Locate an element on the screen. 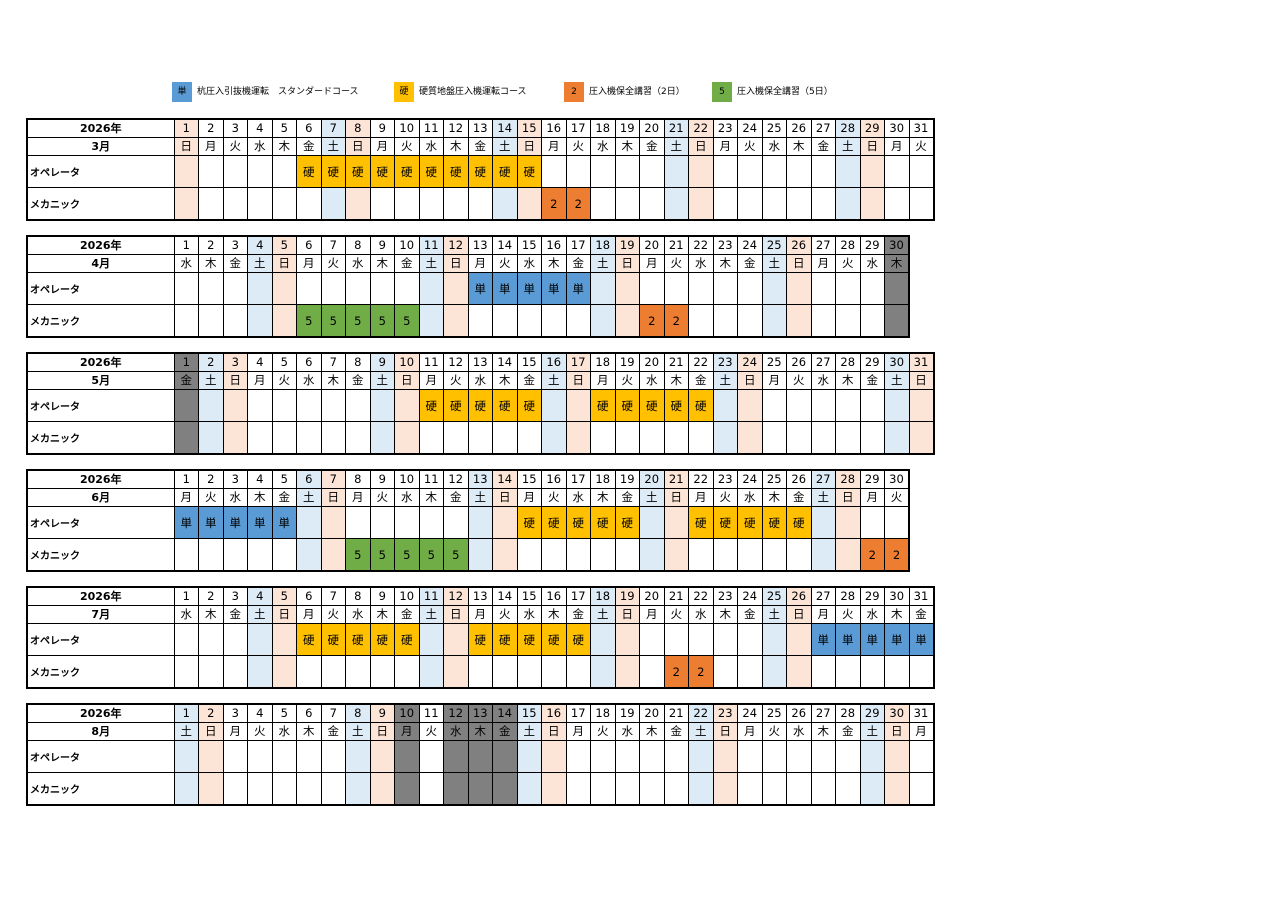 The image size is (1280, 905). date-cell: 6 is located at coordinates (309, 362).